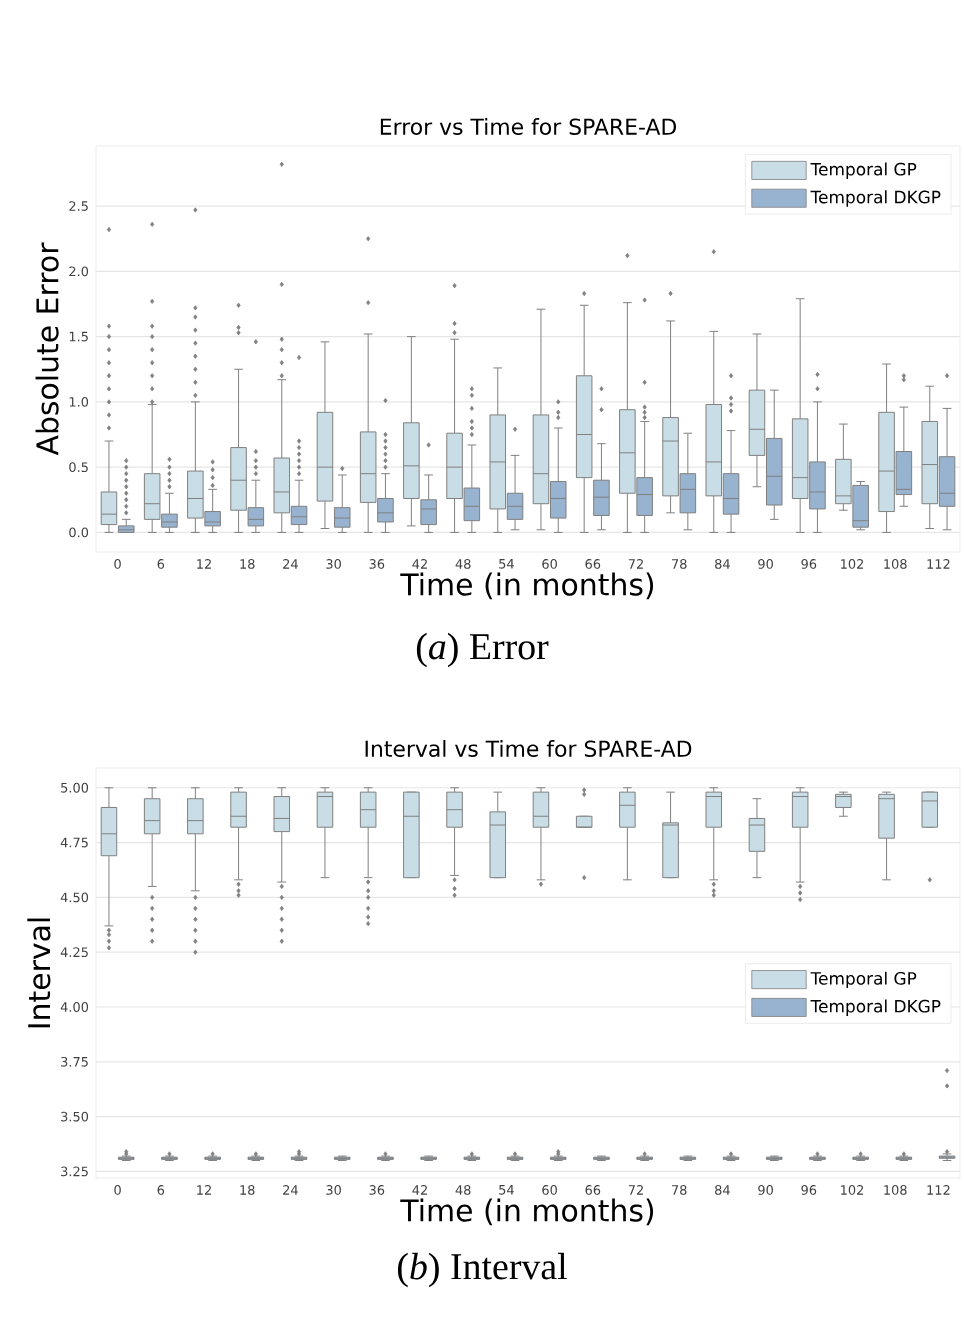 The width and height of the screenshot is (964, 1330). I want to click on chart-title: Interval vs Time for SPARE-AD, so click(528, 748).